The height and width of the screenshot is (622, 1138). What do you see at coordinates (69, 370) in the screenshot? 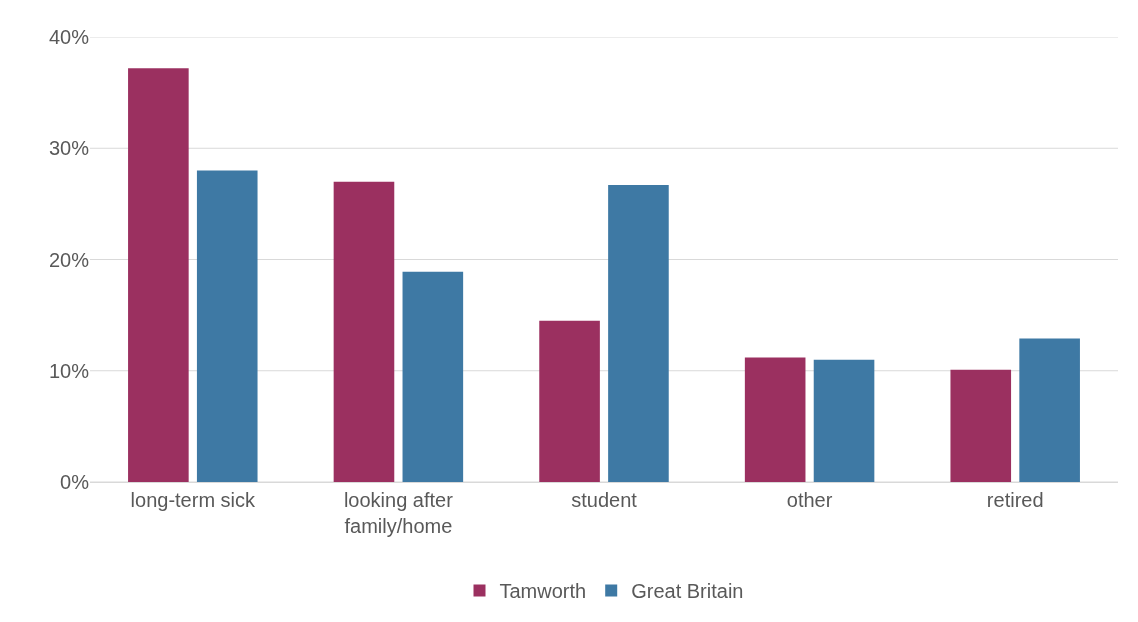
I see `y-tick-label: 10%` at bounding box center [69, 370].